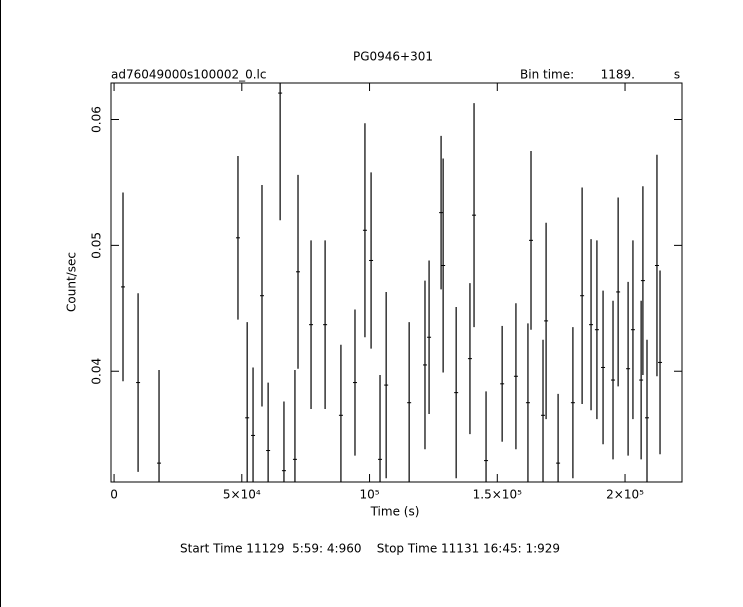 This screenshot has width=743, height=607. Describe the element at coordinates (242, 495) in the screenshot. I see `x-tick-label: 5×10⁴` at that location.